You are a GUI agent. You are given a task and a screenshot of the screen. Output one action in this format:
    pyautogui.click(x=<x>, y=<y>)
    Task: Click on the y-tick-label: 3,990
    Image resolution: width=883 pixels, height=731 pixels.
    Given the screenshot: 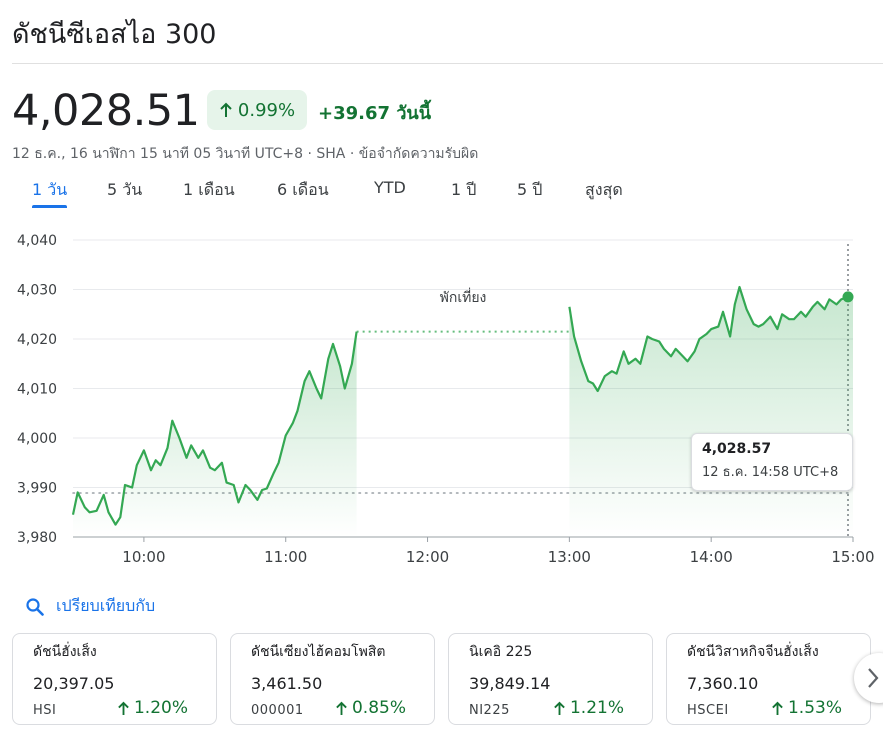 What is the action you would take?
    pyautogui.click(x=37, y=489)
    